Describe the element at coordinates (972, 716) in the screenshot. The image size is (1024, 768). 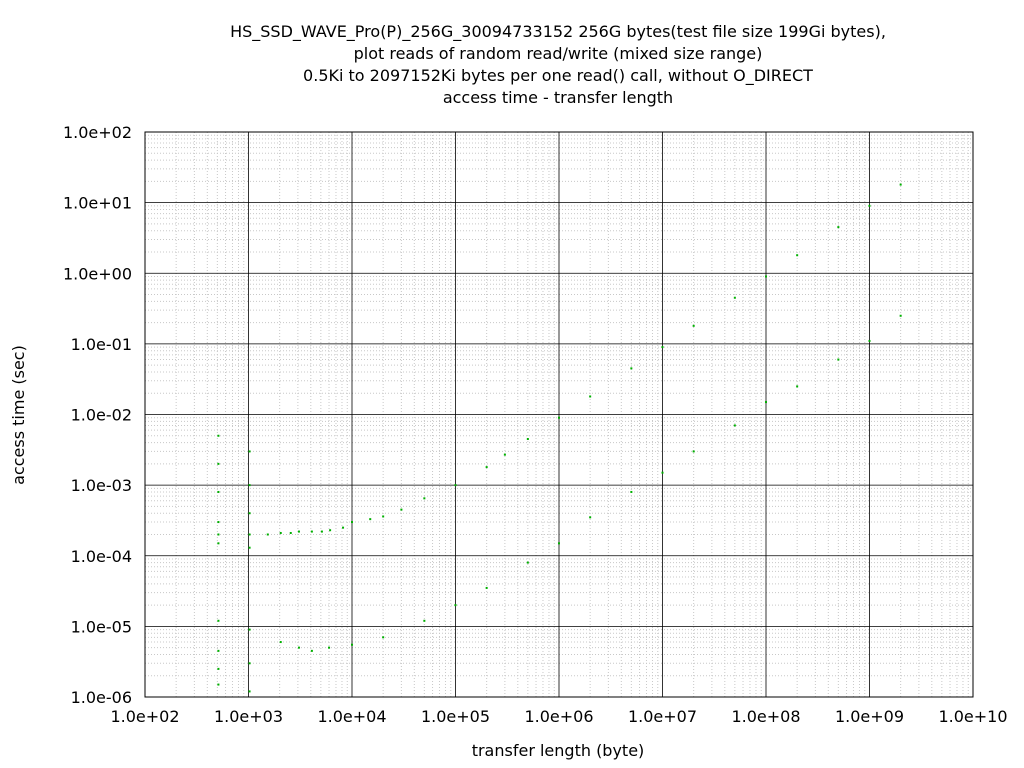
I see `x-tick-label: 1.0e+10` at that location.